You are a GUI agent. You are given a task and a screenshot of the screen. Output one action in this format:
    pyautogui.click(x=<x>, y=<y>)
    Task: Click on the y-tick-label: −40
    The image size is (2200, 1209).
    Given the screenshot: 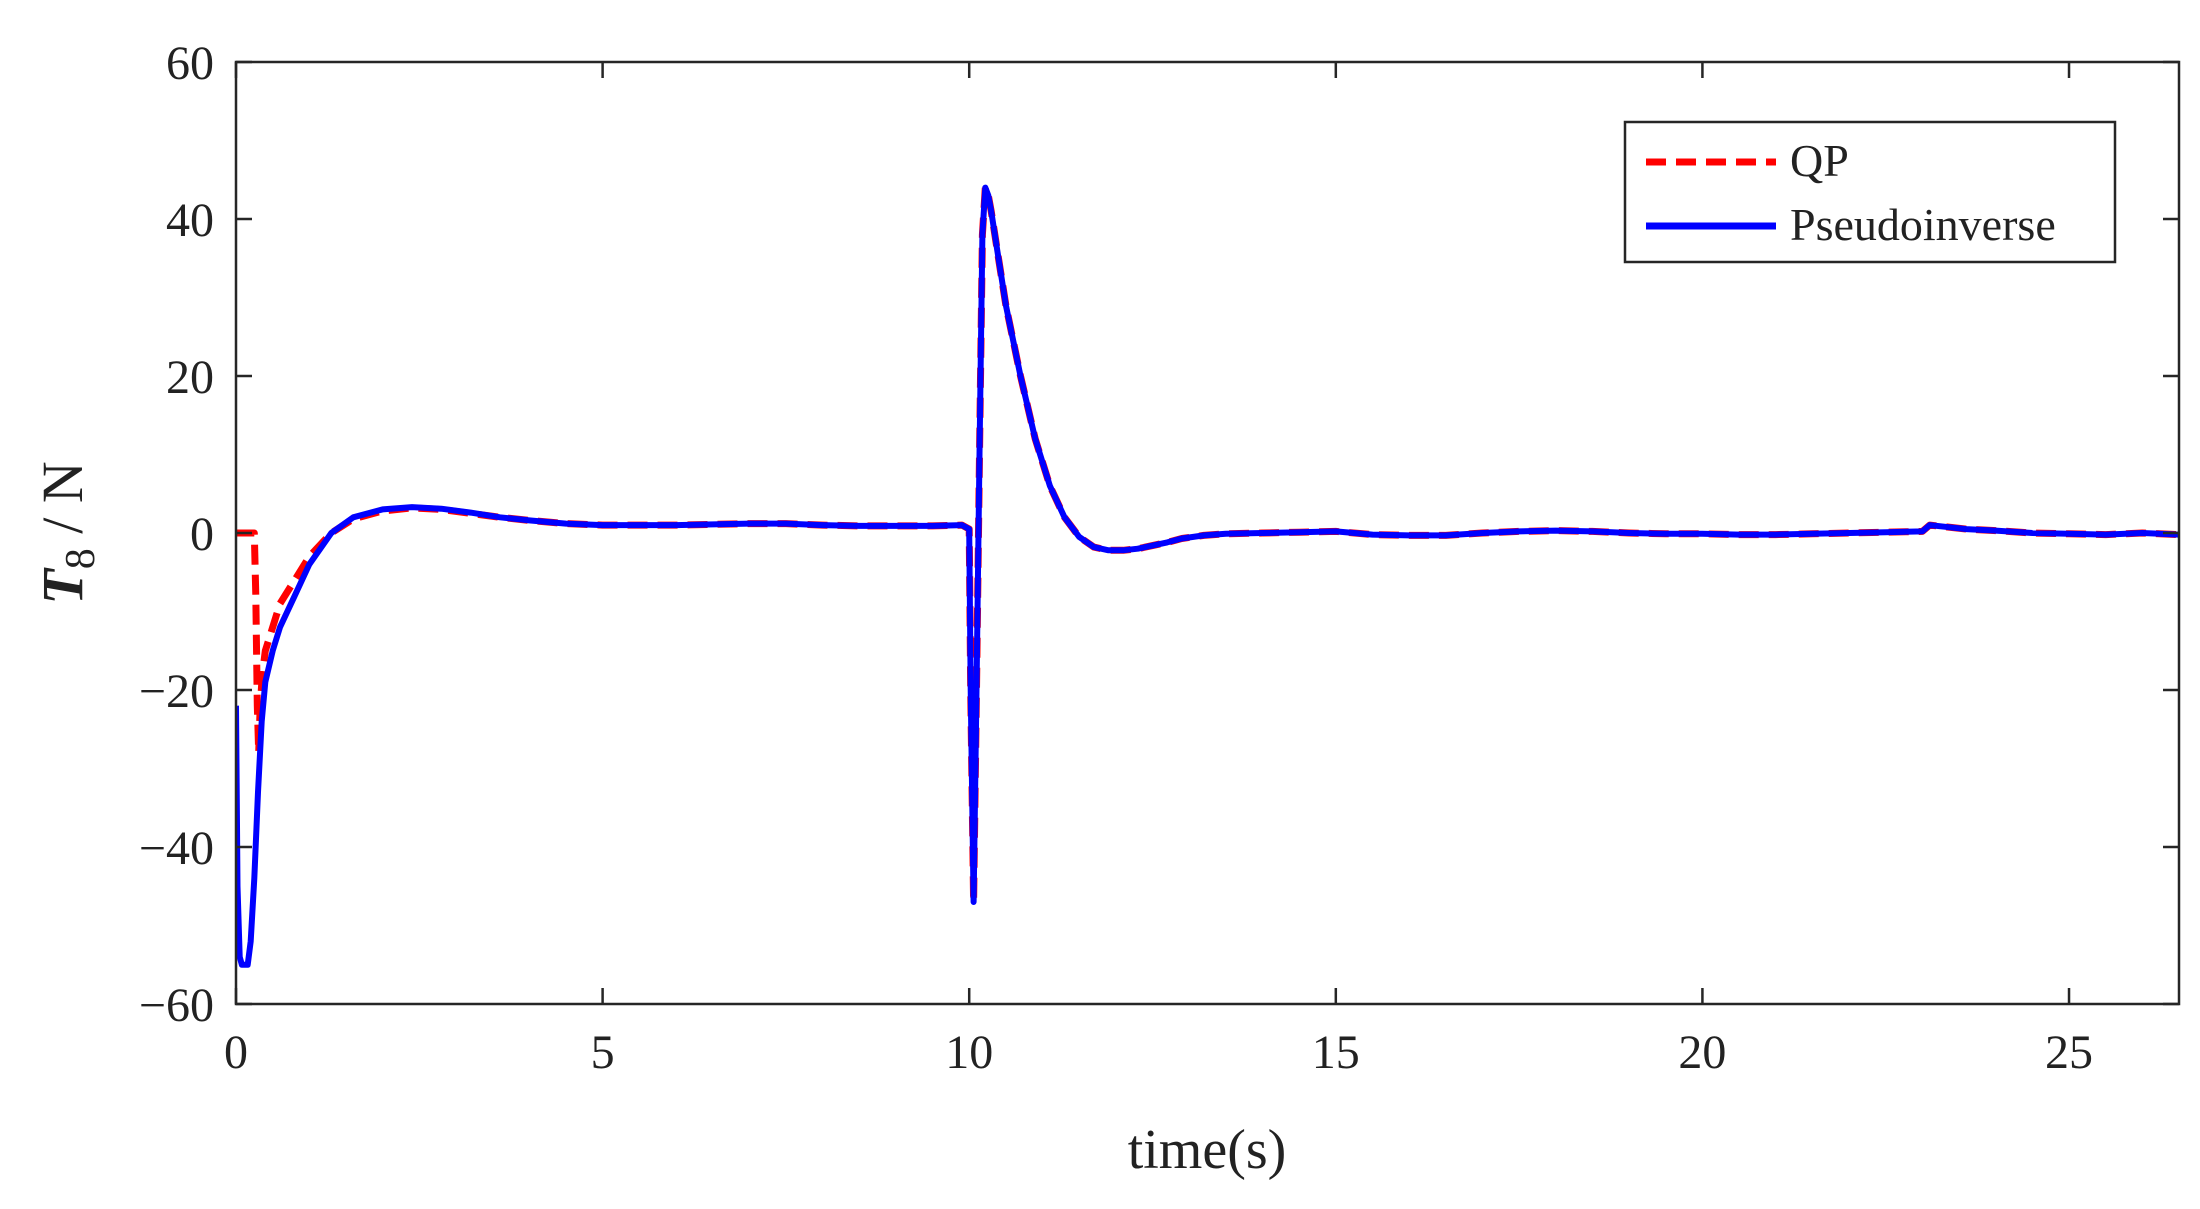 What is the action you would take?
    pyautogui.click(x=176, y=848)
    